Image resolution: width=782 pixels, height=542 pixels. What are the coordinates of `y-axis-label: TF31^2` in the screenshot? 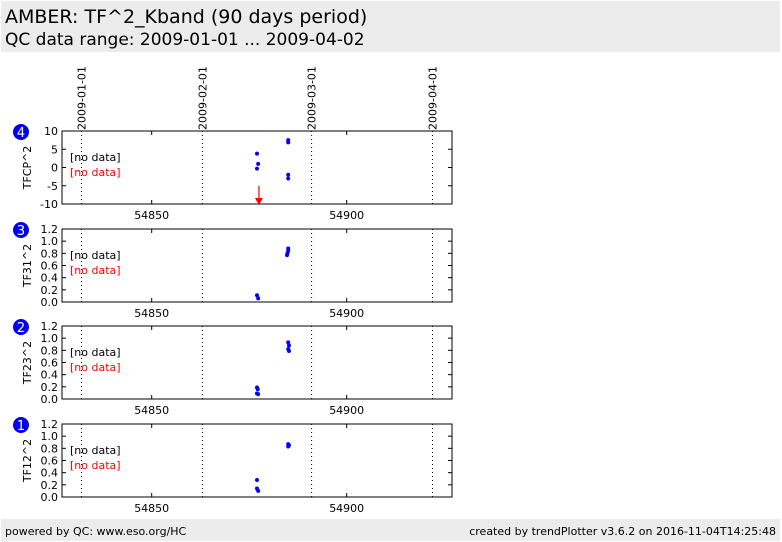 It's located at (27, 266).